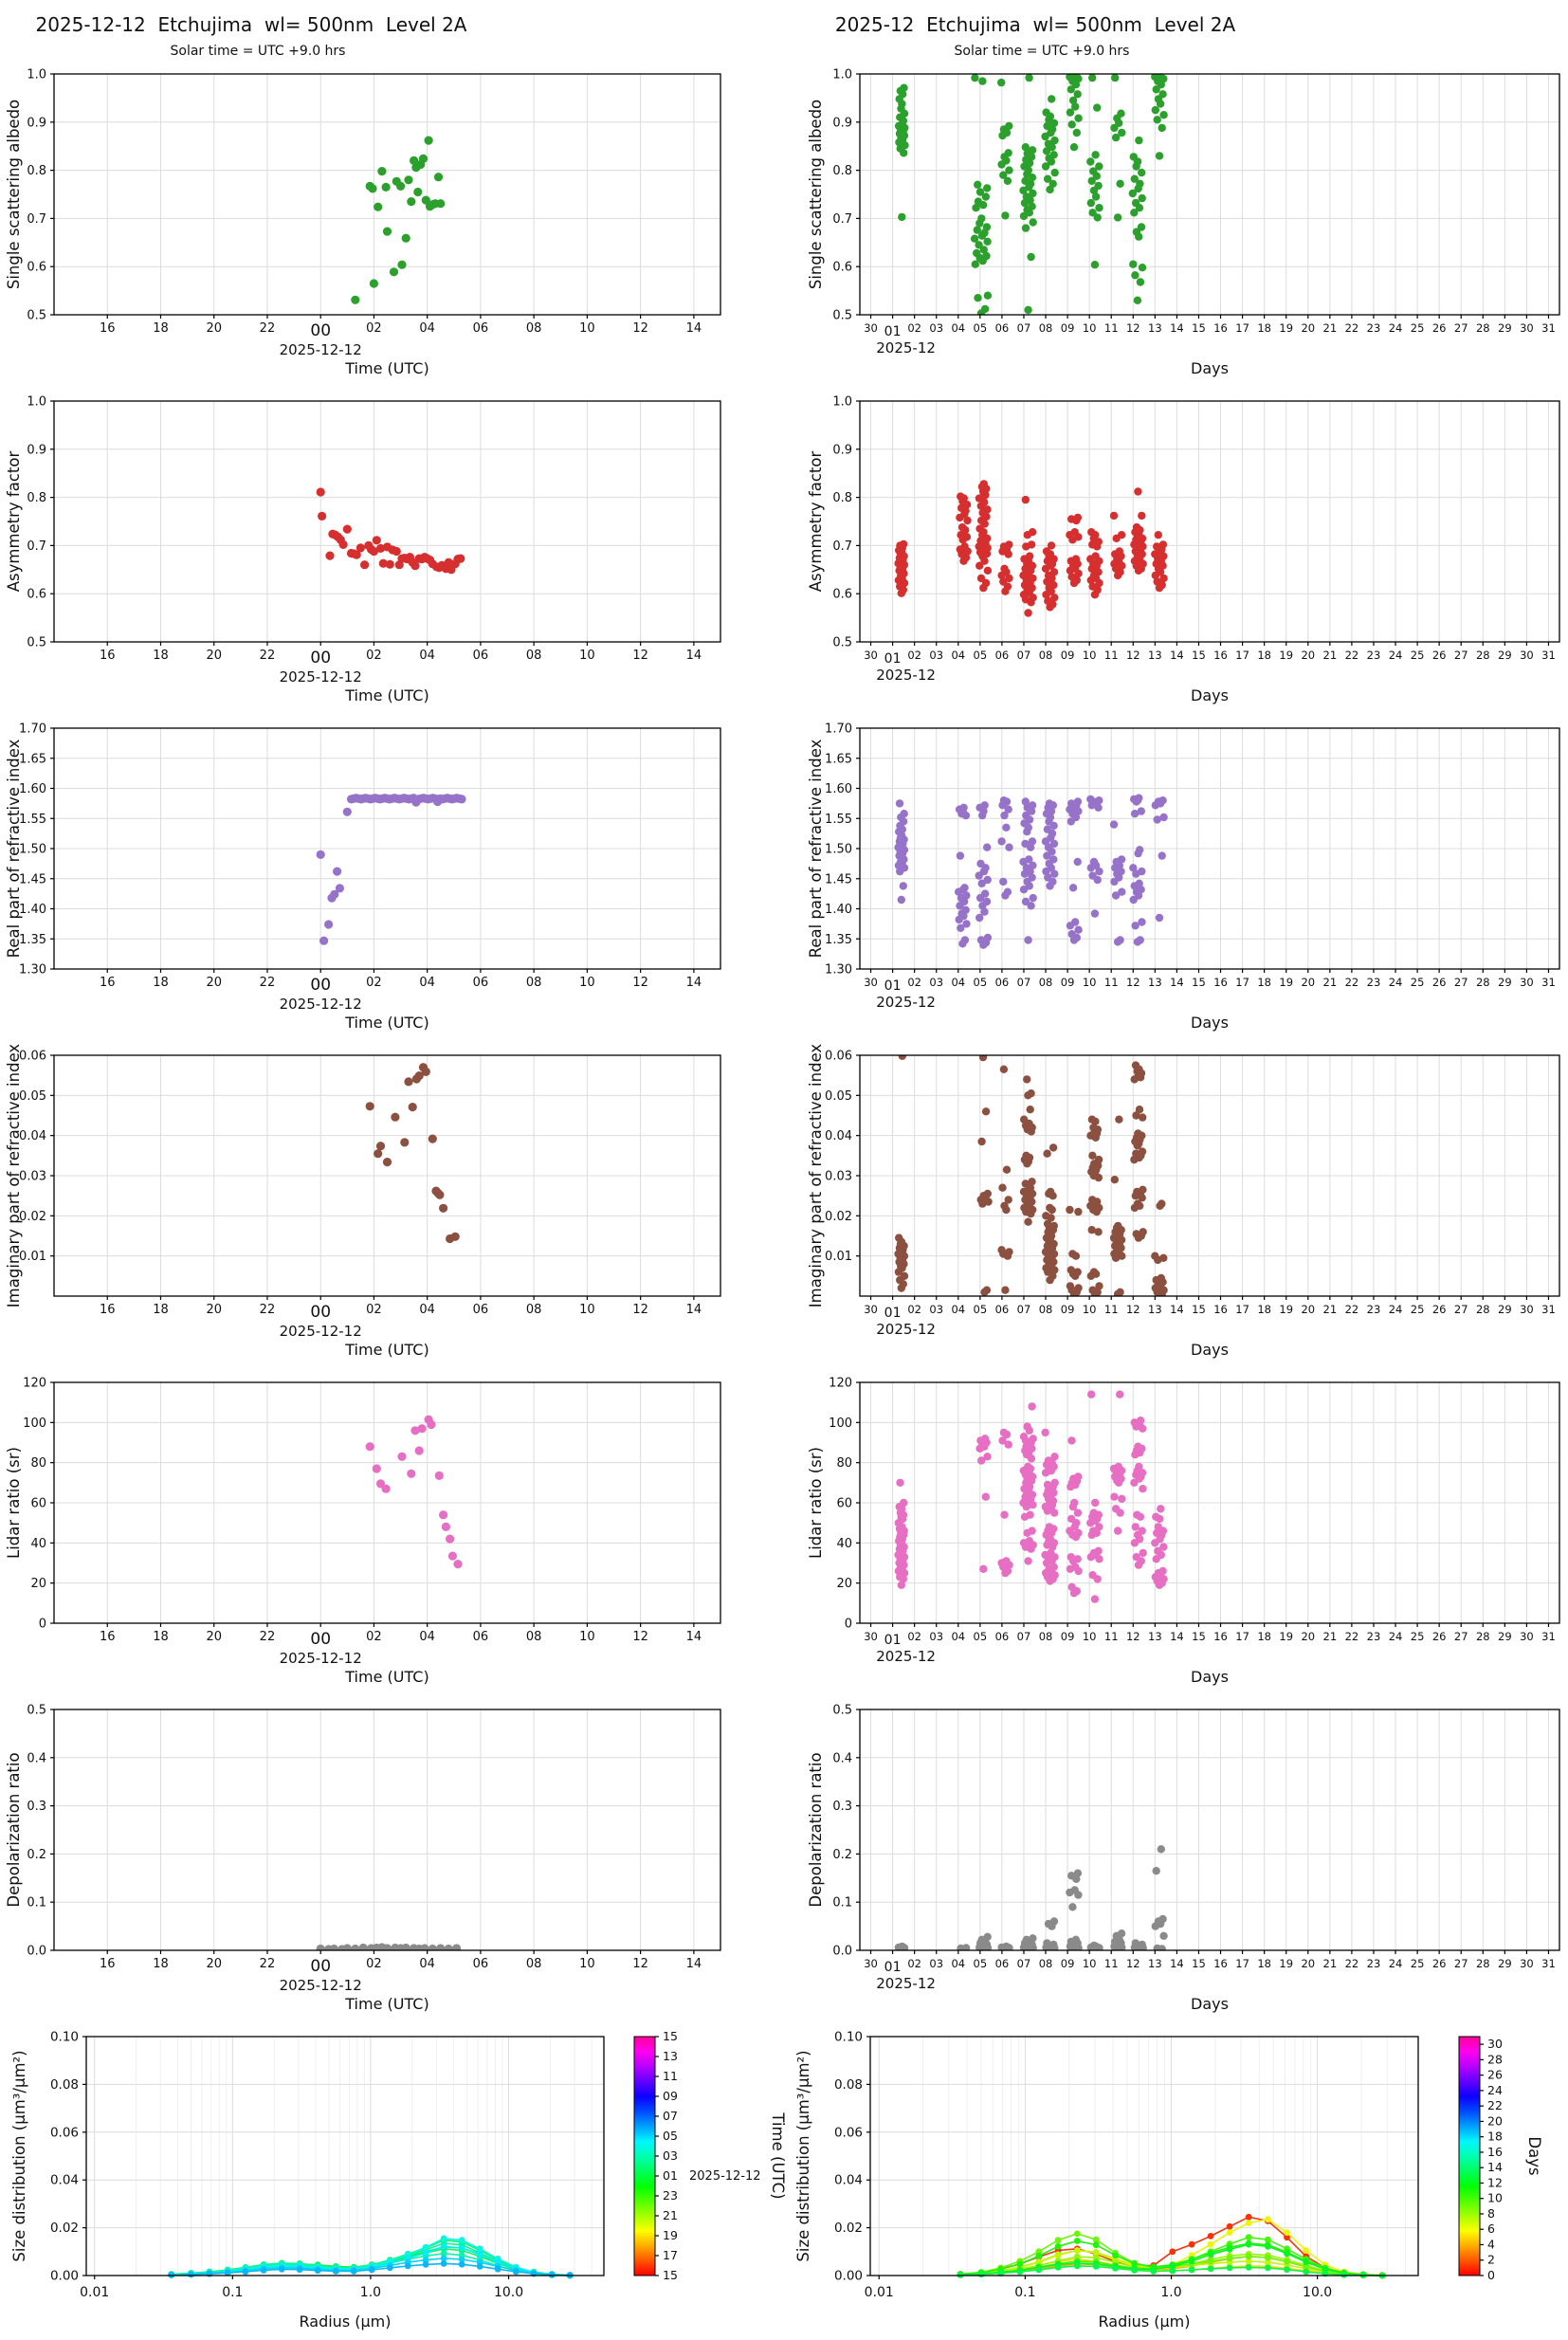 This screenshot has height=2340, width=1568. What do you see at coordinates (38, 1504) in the screenshot?
I see `svg-text: 60` at bounding box center [38, 1504].